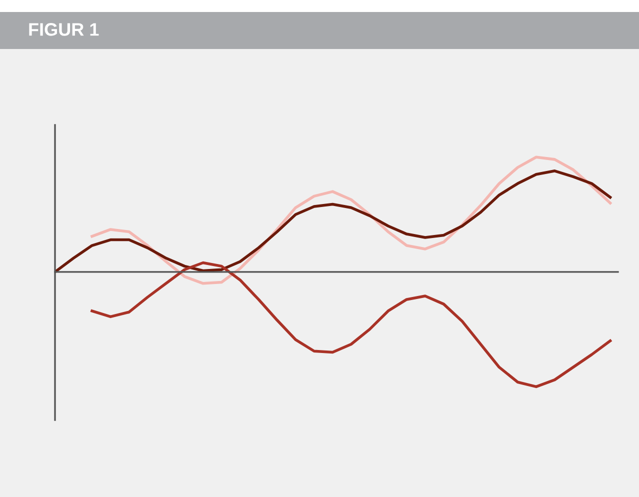 The height and width of the screenshot is (497, 639). I want to click on chart-title: FIGUR 1, so click(64, 29).